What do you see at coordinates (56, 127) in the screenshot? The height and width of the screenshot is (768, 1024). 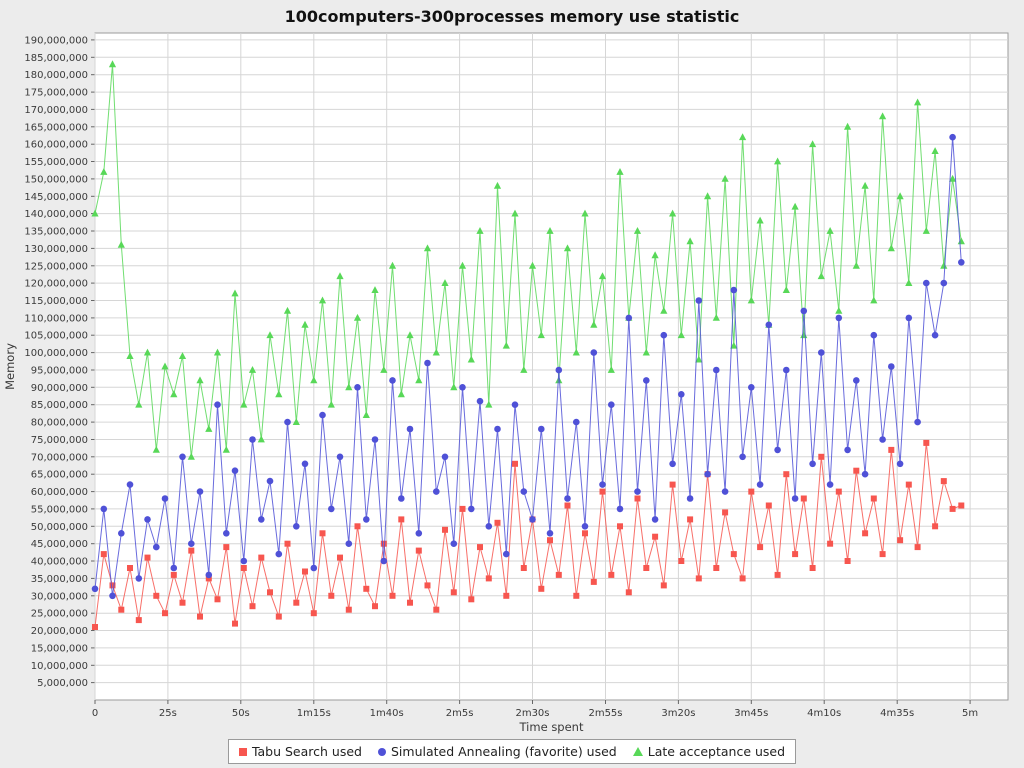 I see `svg-text: 165,000,000` at bounding box center [56, 127].